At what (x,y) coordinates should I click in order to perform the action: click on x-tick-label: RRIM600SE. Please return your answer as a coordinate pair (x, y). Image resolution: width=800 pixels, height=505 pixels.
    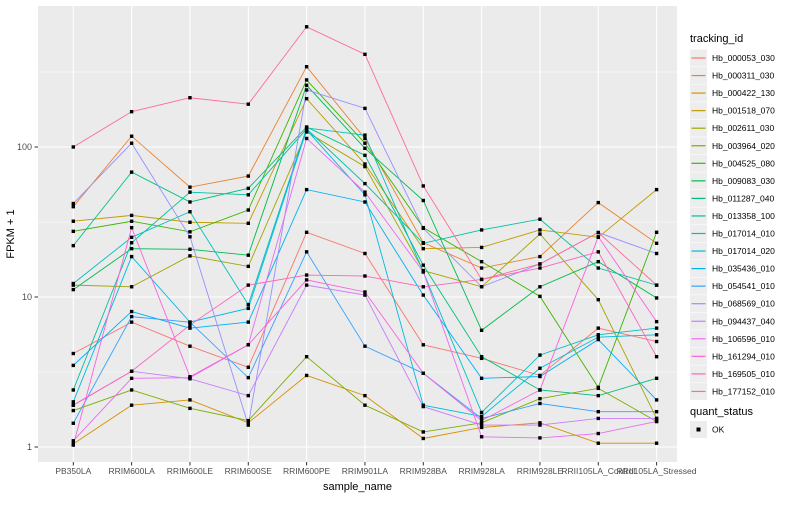
    Looking at the image, I should click on (249, 471).